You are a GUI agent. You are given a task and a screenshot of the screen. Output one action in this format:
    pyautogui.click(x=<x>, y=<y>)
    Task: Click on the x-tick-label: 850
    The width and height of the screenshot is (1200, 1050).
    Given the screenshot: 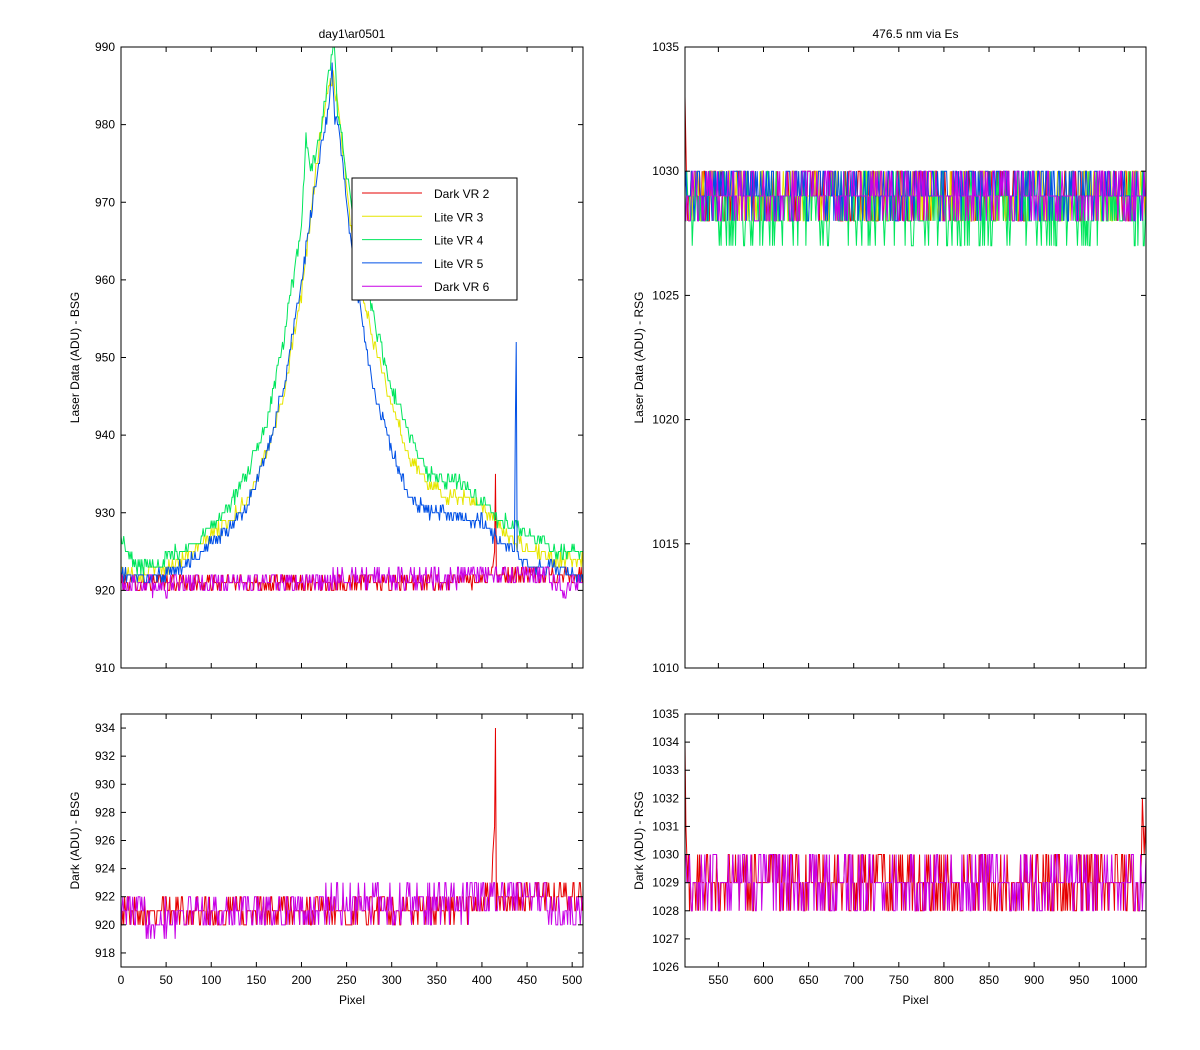 What is the action you would take?
    pyautogui.click(x=989, y=980)
    